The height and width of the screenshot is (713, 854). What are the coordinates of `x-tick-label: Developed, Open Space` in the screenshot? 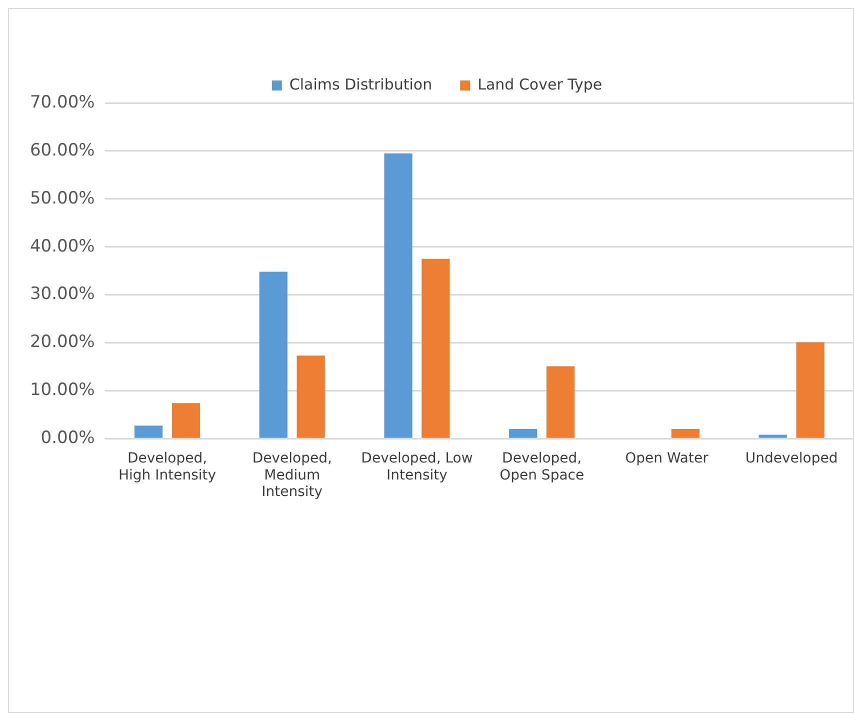 It's located at (542, 467).